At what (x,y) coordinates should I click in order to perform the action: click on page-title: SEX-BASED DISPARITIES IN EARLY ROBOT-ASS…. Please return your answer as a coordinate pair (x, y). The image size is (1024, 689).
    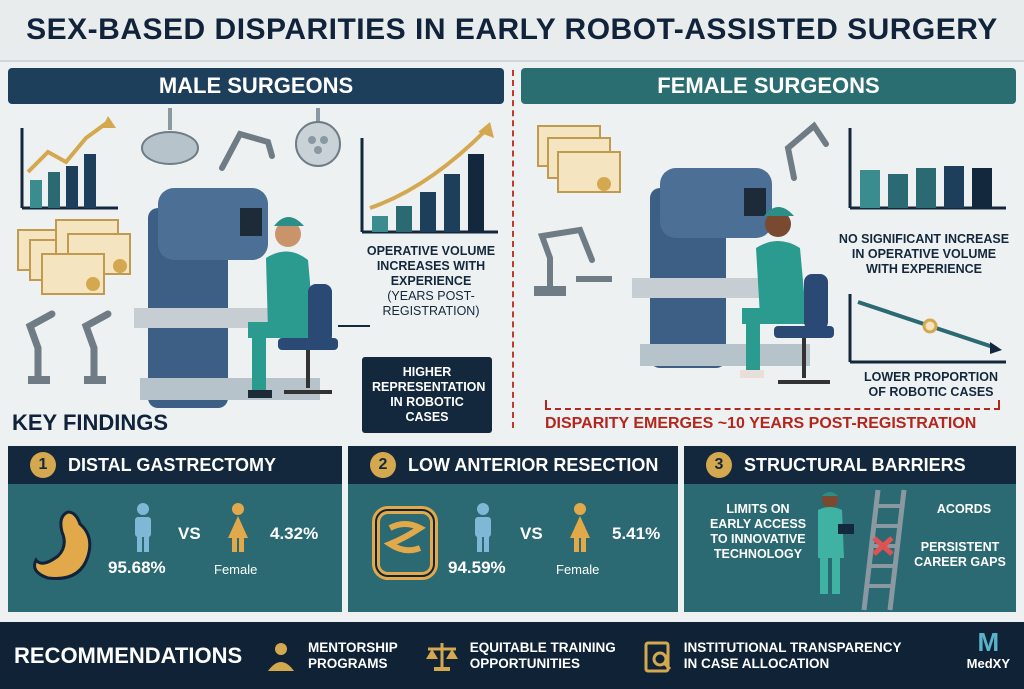
    Looking at the image, I should click on (512, 29).